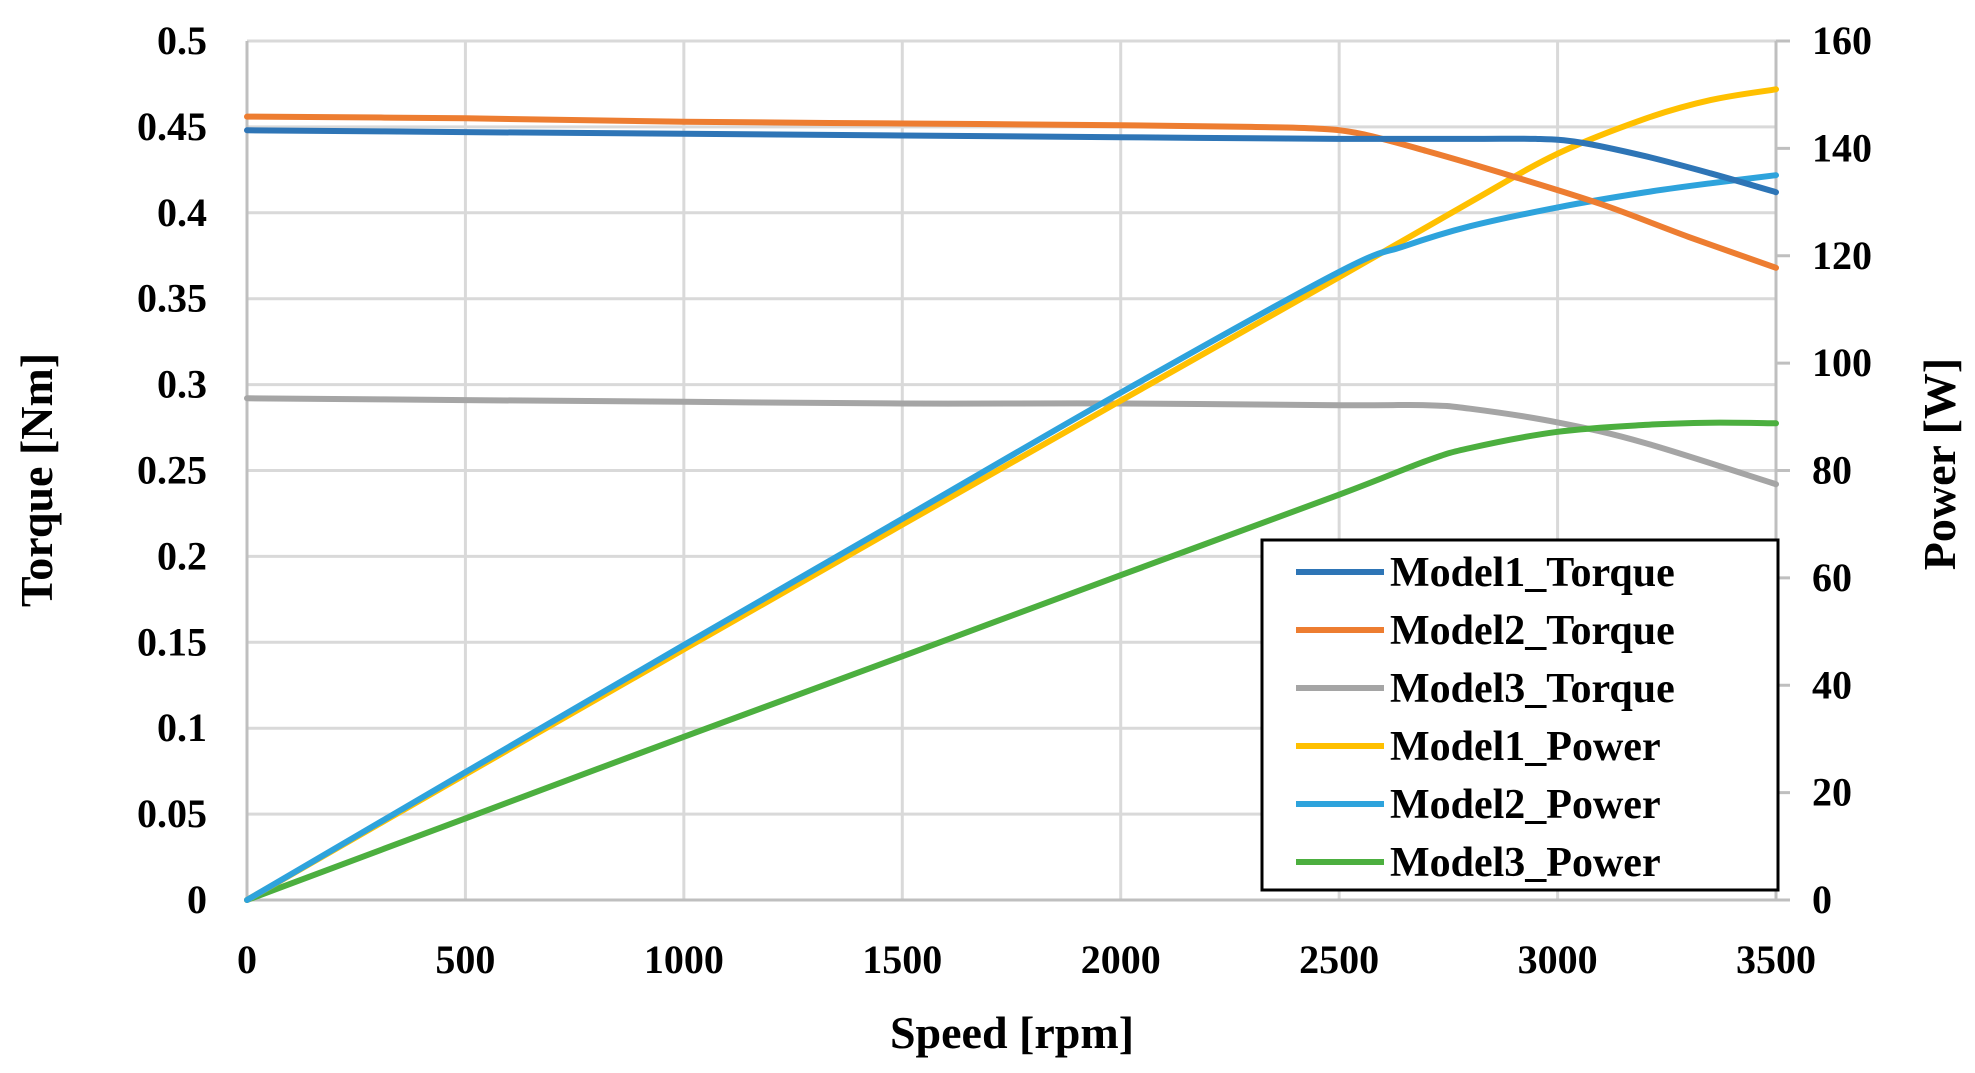 The width and height of the screenshot is (1975, 1073). What do you see at coordinates (1026, 959) in the screenshot?
I see `x-tick-labels: 0 500 1000 1500 2000 2500 3000 3500` at bounding box center [1026, 959].